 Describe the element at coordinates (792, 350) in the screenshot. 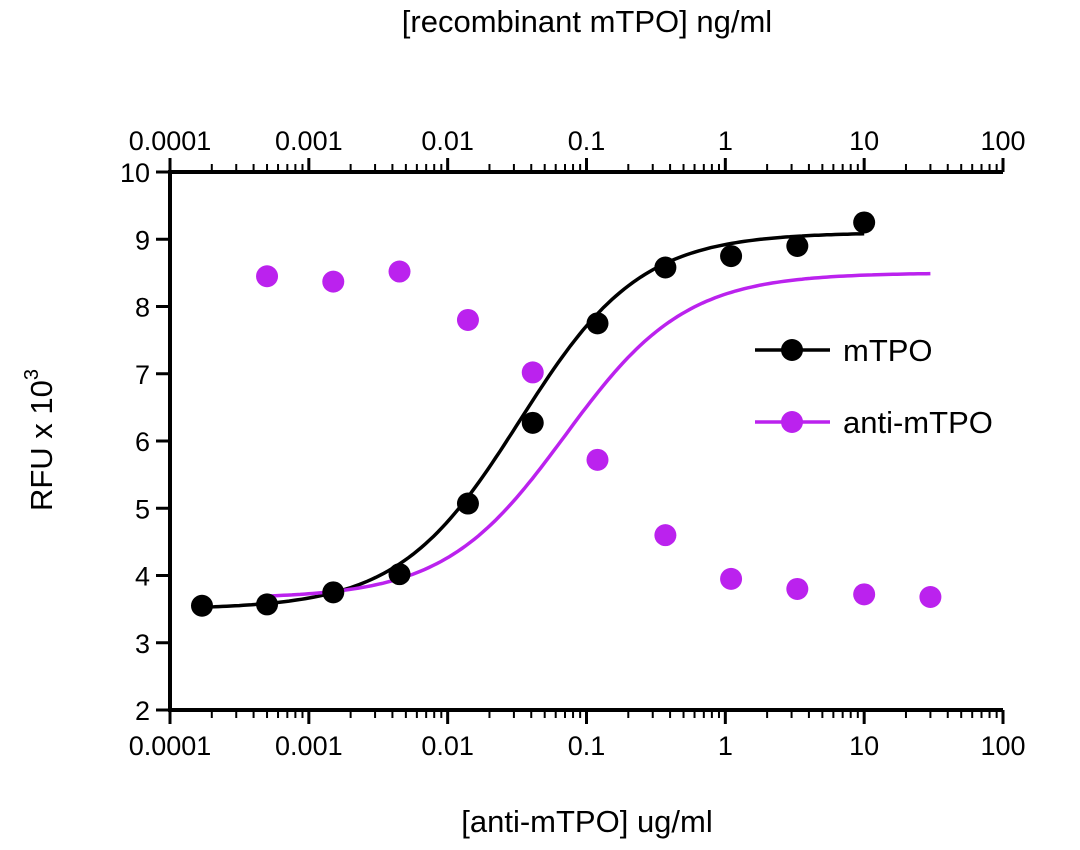

I see `legend-marker-mtpo` at that location.